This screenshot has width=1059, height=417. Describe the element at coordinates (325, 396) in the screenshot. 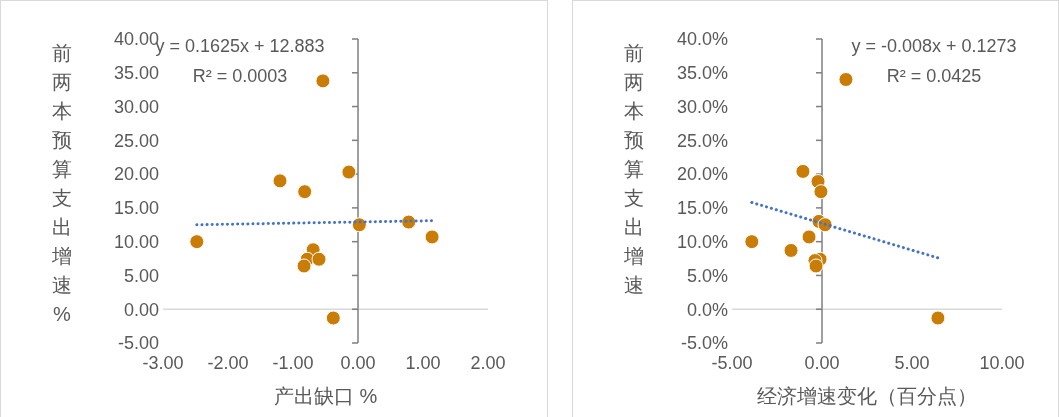

I see `x-axis-title: 产出缺口 %` at that location.